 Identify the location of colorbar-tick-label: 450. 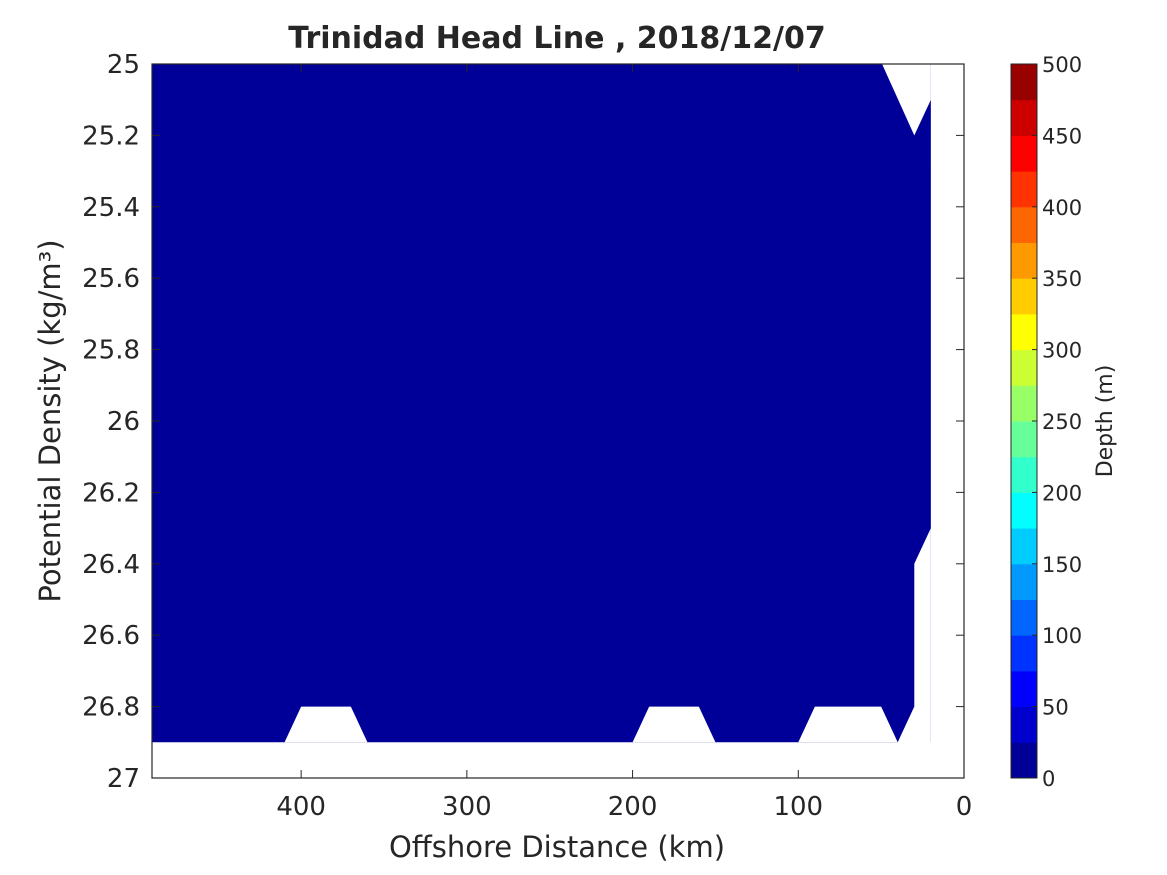
(1062, 136).